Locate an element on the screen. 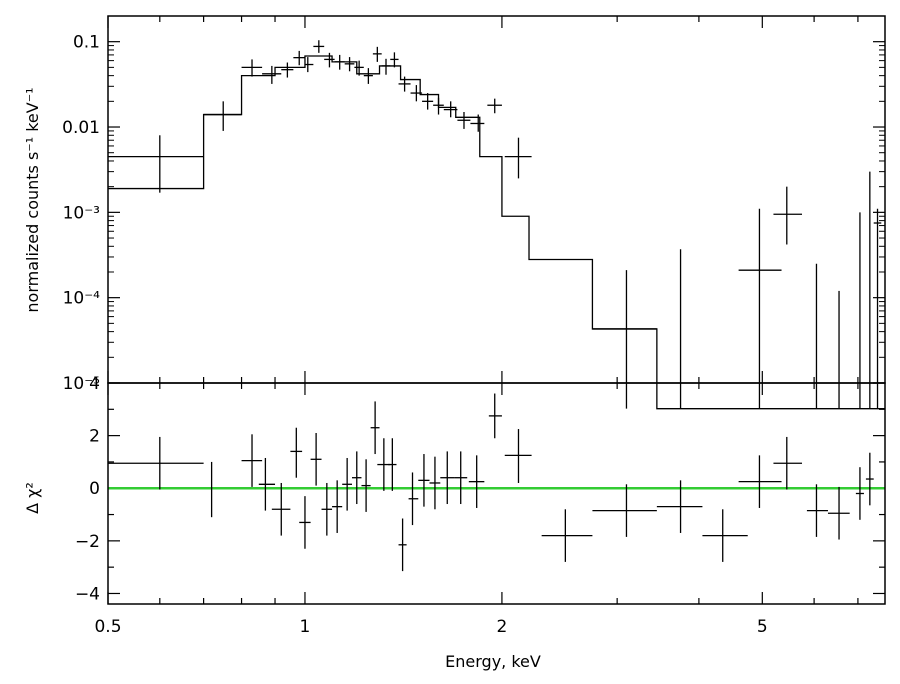  x-tick-label: 1 is located at coordinates (305, 627).